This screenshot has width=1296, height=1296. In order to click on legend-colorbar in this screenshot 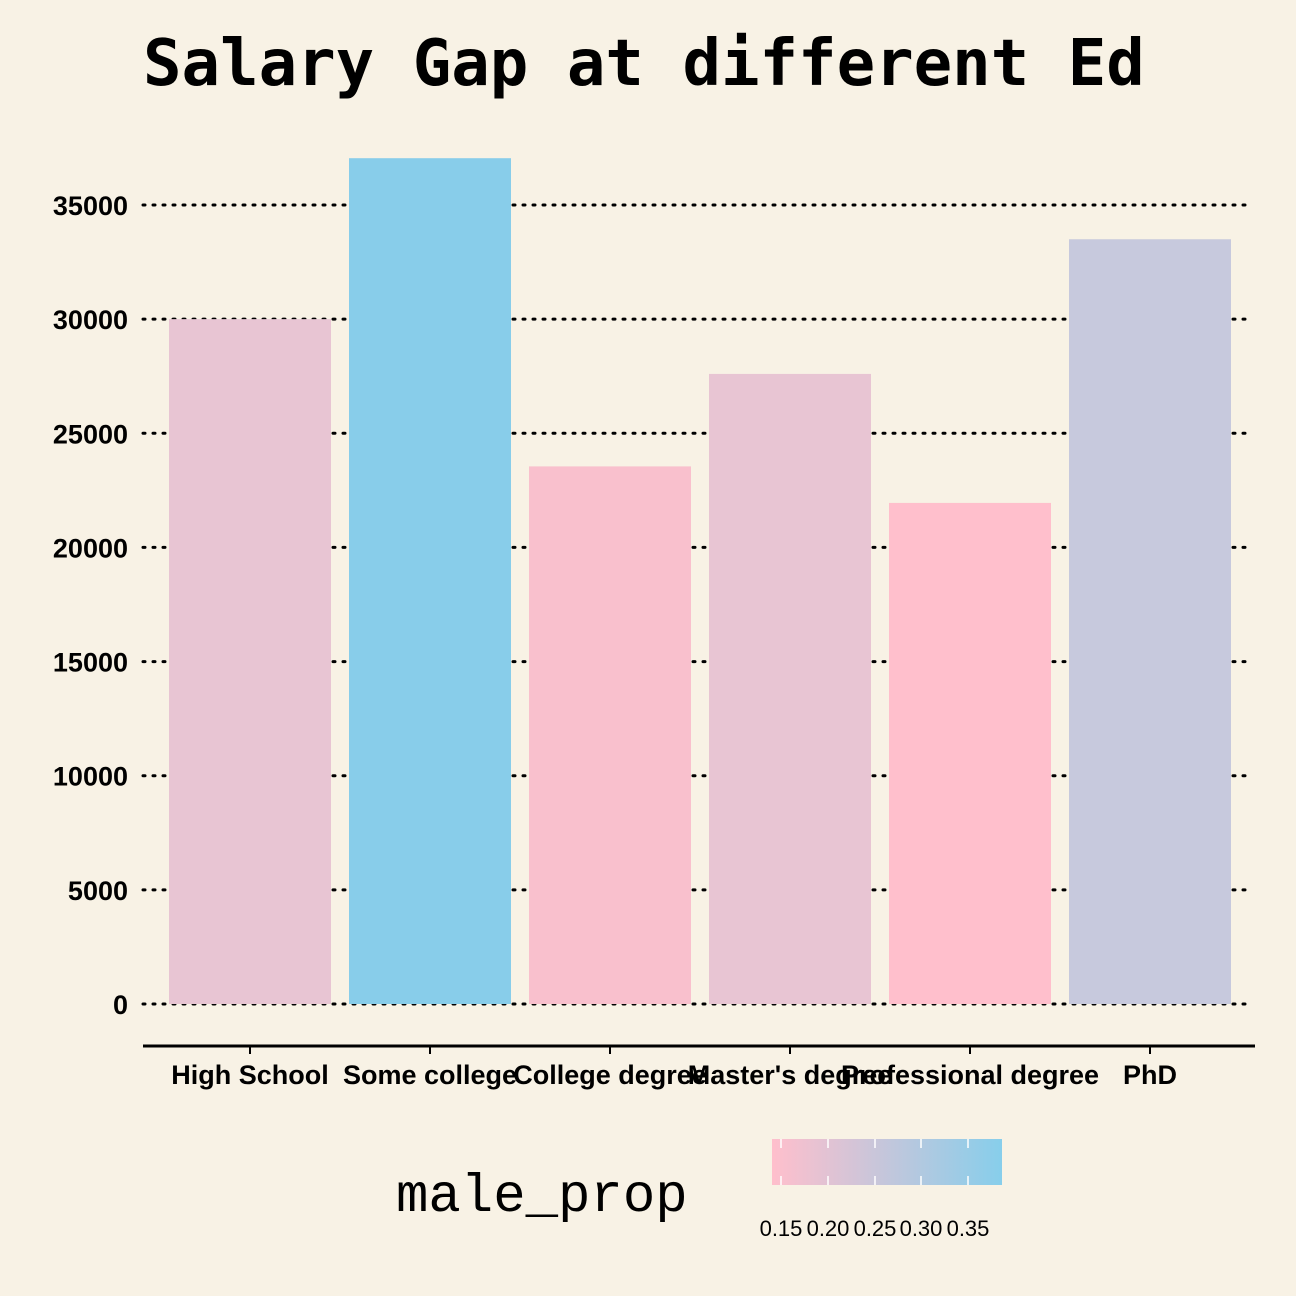, I will do `click(887, 1162)`.